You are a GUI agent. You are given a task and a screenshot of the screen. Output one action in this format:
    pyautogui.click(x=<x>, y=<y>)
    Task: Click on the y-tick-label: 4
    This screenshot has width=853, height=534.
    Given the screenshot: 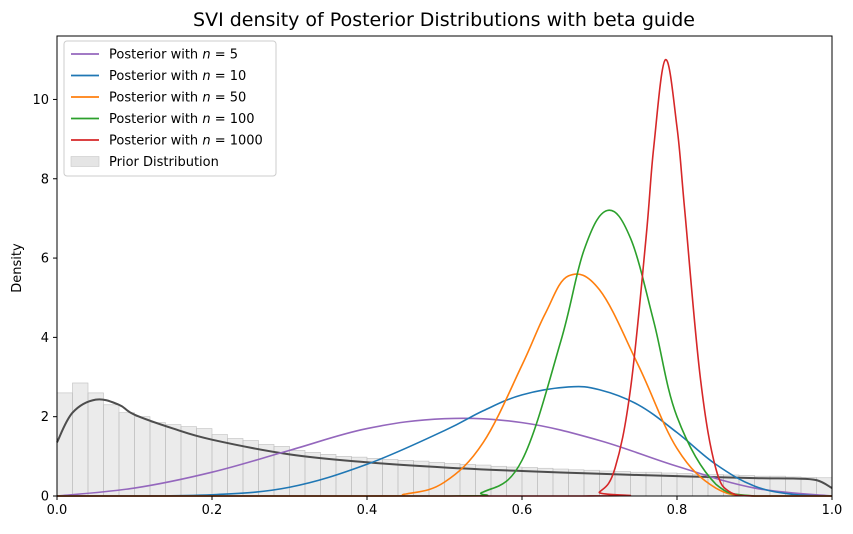 What is the action you would take?
    pyautogui.click(x=45, y=338)
    